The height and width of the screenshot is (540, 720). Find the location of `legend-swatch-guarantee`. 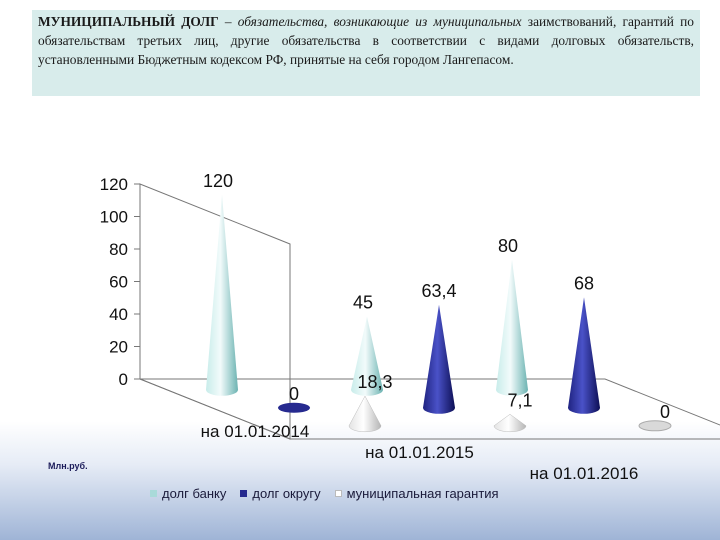

legend-swatch-guarantee is located at coordinates (338, 493).